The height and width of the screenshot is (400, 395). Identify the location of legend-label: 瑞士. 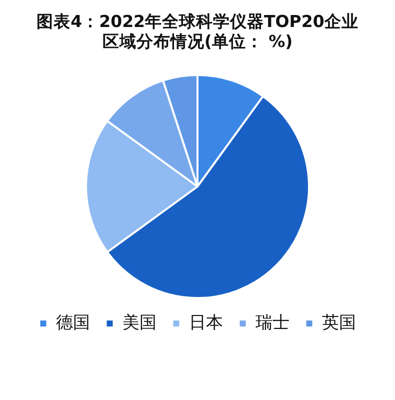
(272, 322).